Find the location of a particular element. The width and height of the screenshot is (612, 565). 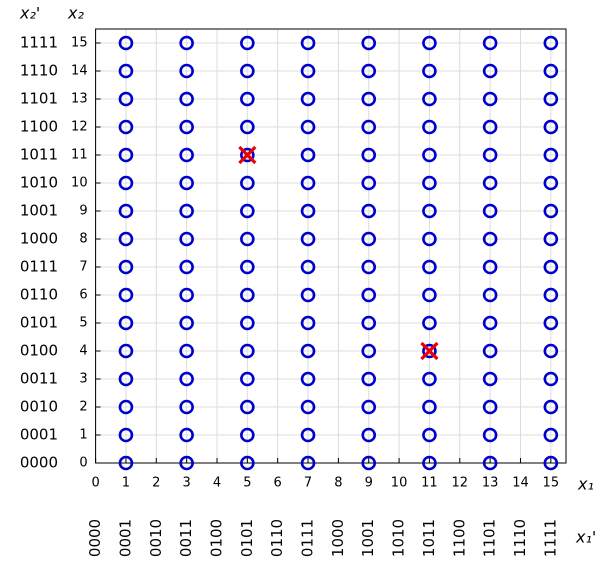

y2-tick-label: 0101 is located at coordinates (39, 323).